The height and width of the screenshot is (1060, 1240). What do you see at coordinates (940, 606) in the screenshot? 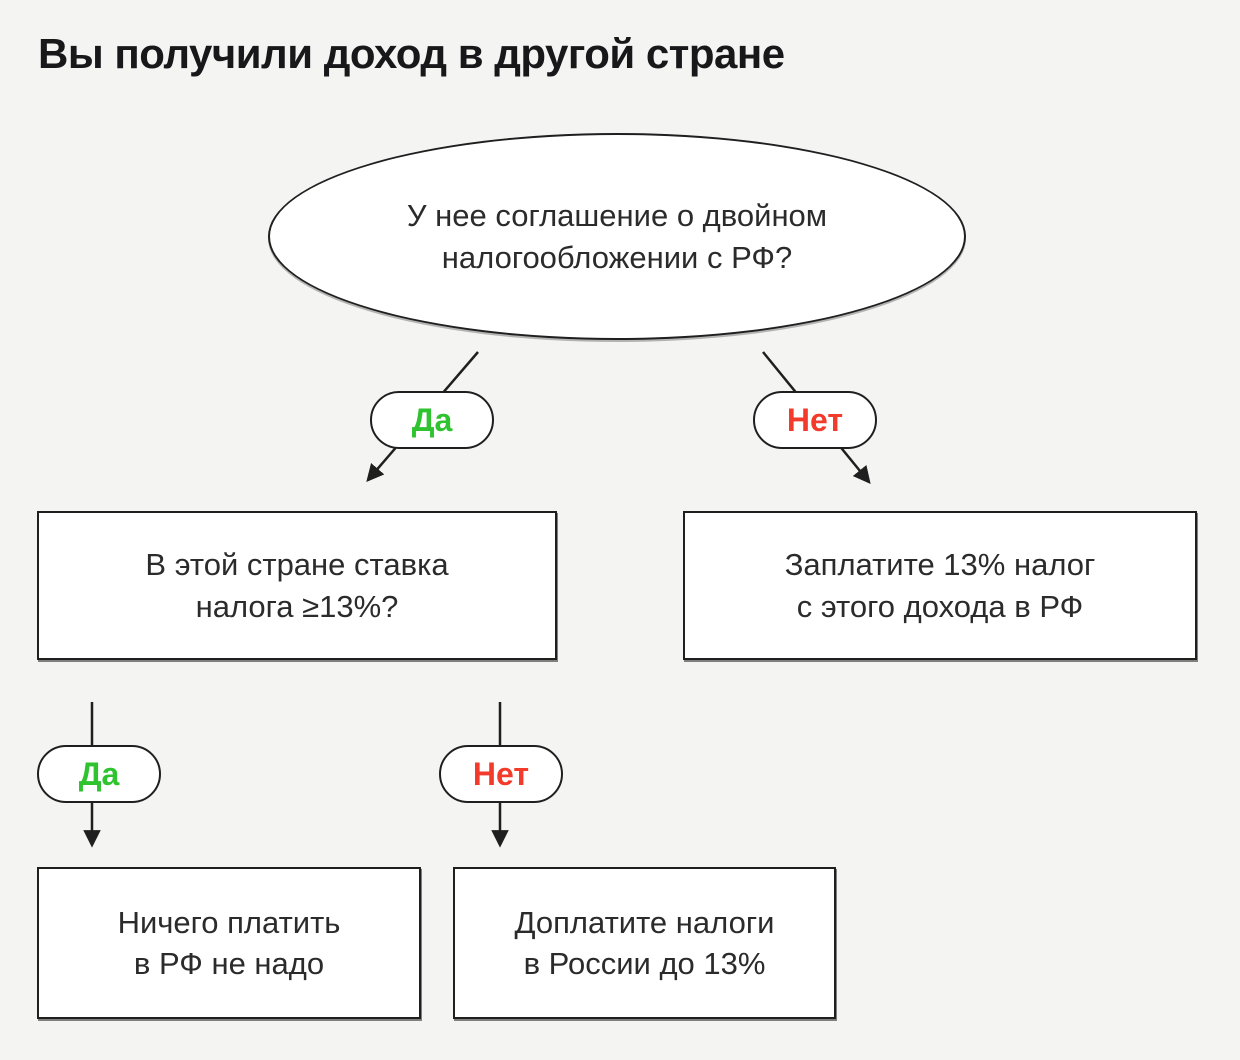
I see `pay13-text-line2: с этого дохода в РФ` at bounding box center [940, 606].